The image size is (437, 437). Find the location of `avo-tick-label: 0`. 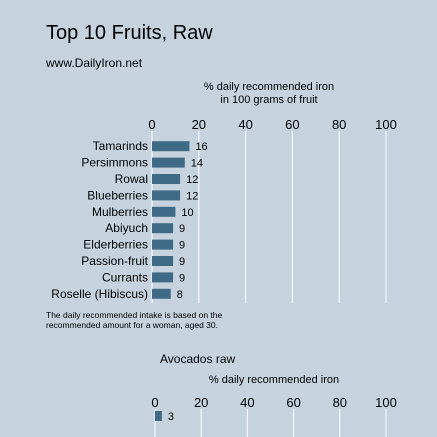

avo-tick-label: 0 is located at coordinates (154, 402).